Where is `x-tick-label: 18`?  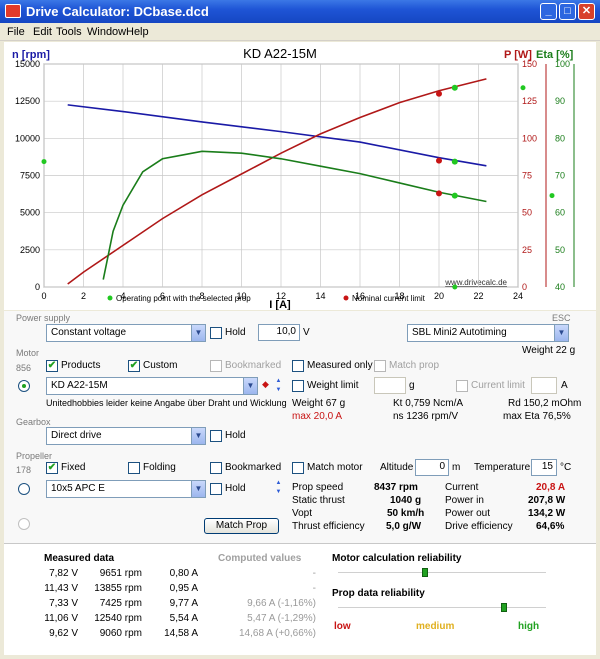
x-tick-label: 18 is located at coordinates (399, 296).